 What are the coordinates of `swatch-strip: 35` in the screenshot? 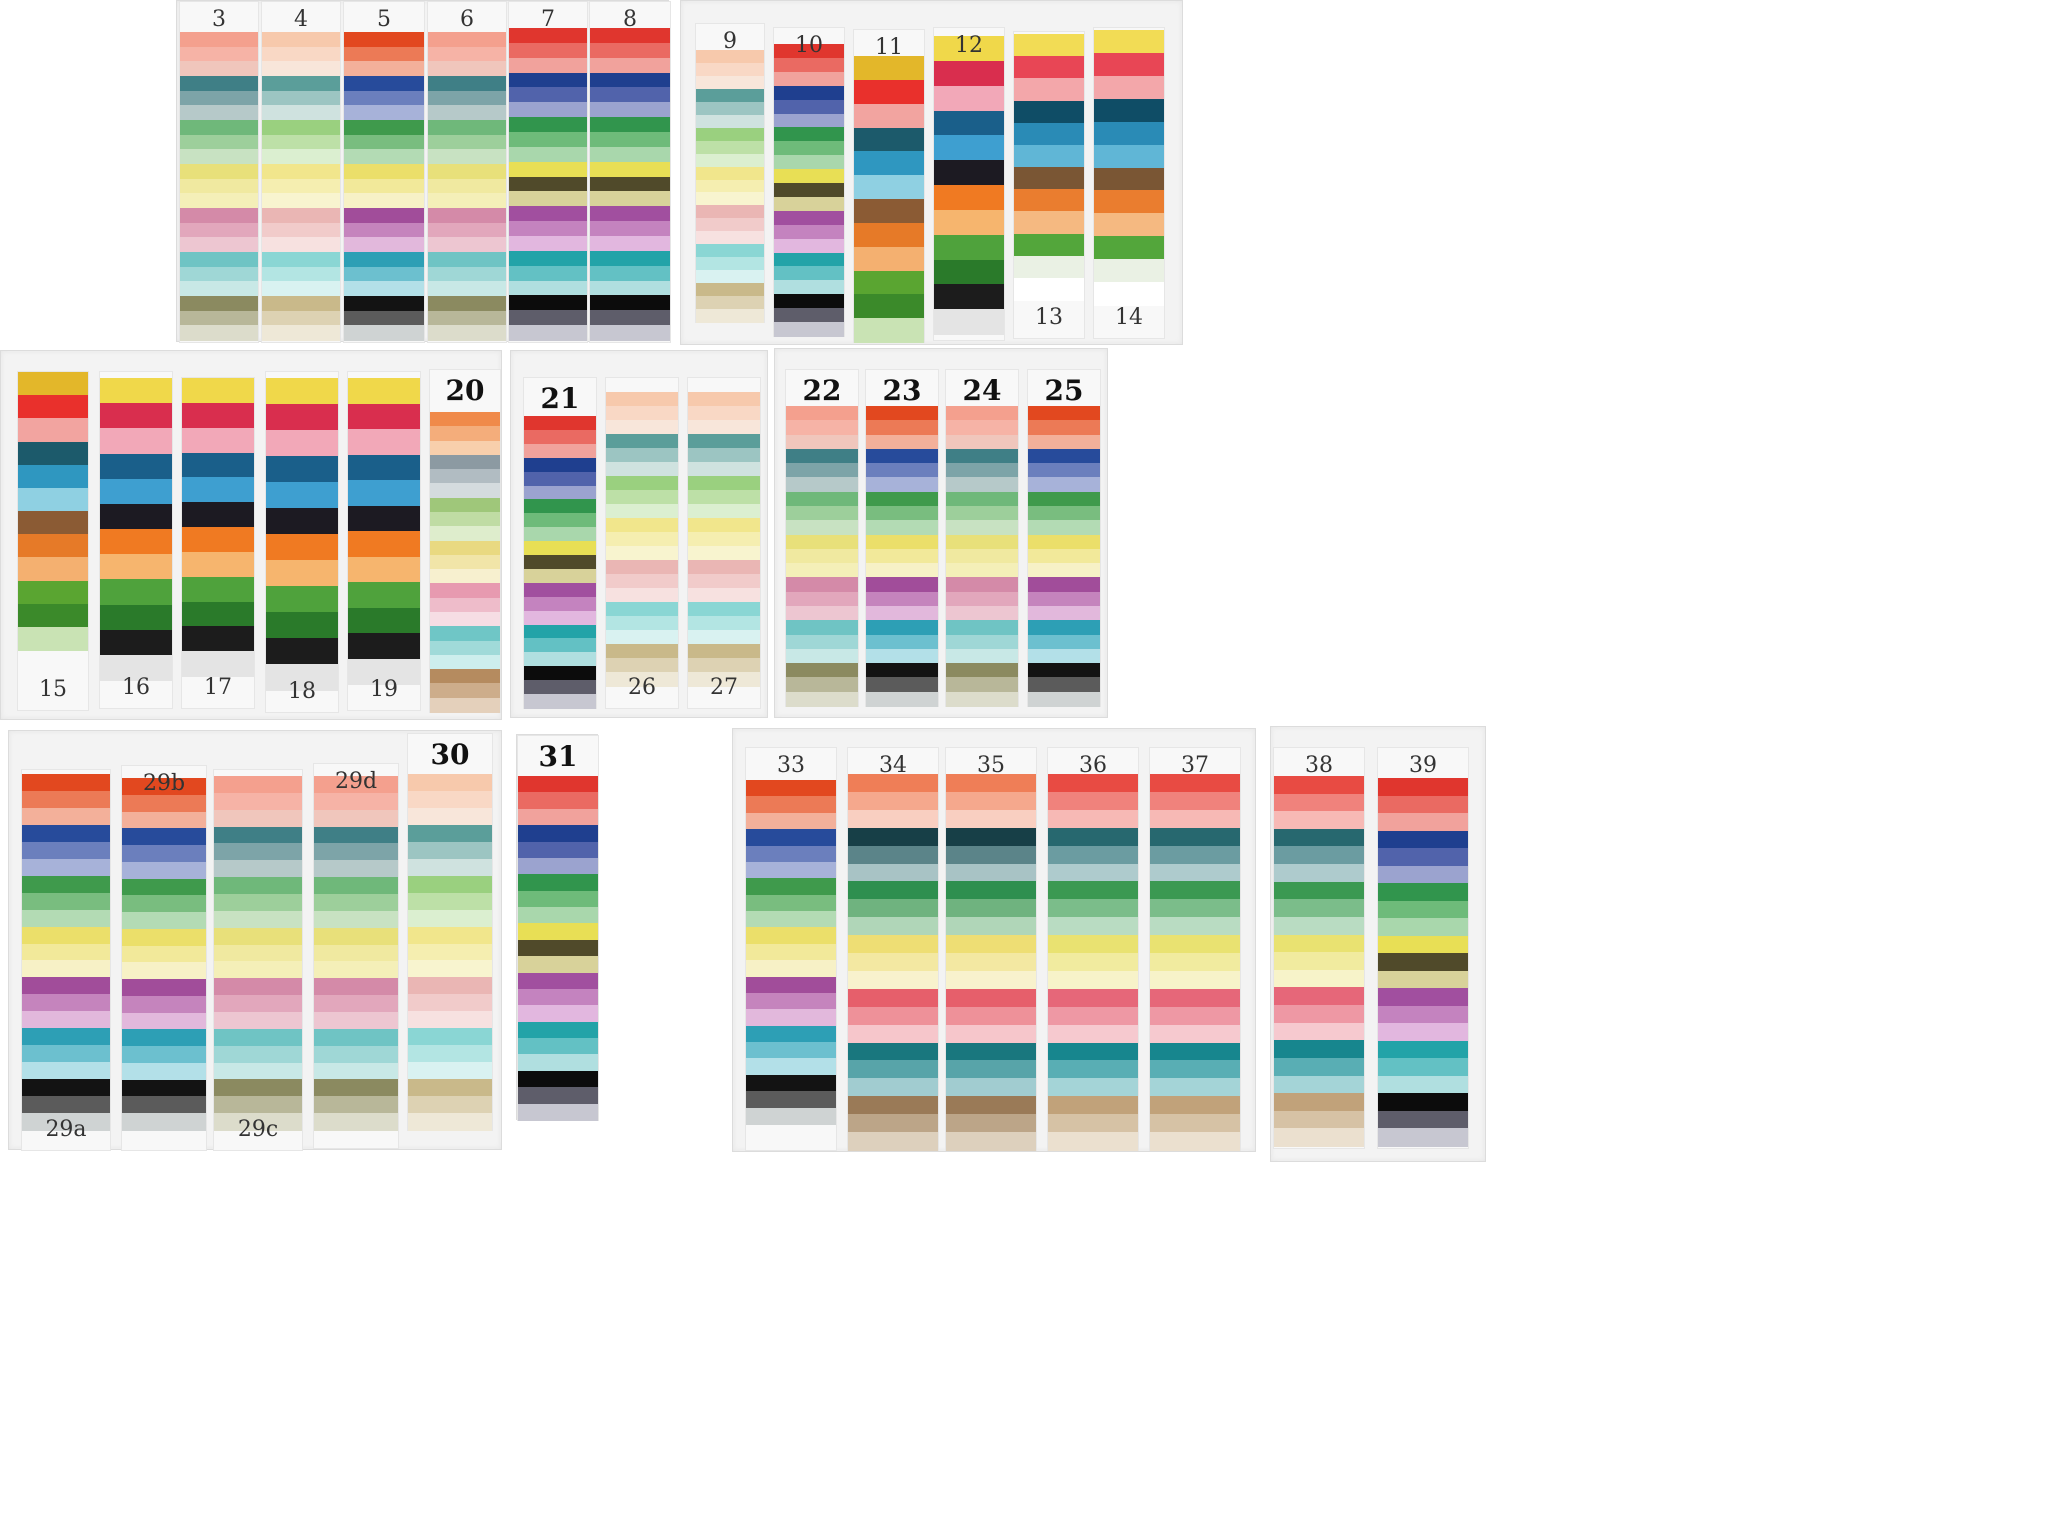 It's located at (991, 949).